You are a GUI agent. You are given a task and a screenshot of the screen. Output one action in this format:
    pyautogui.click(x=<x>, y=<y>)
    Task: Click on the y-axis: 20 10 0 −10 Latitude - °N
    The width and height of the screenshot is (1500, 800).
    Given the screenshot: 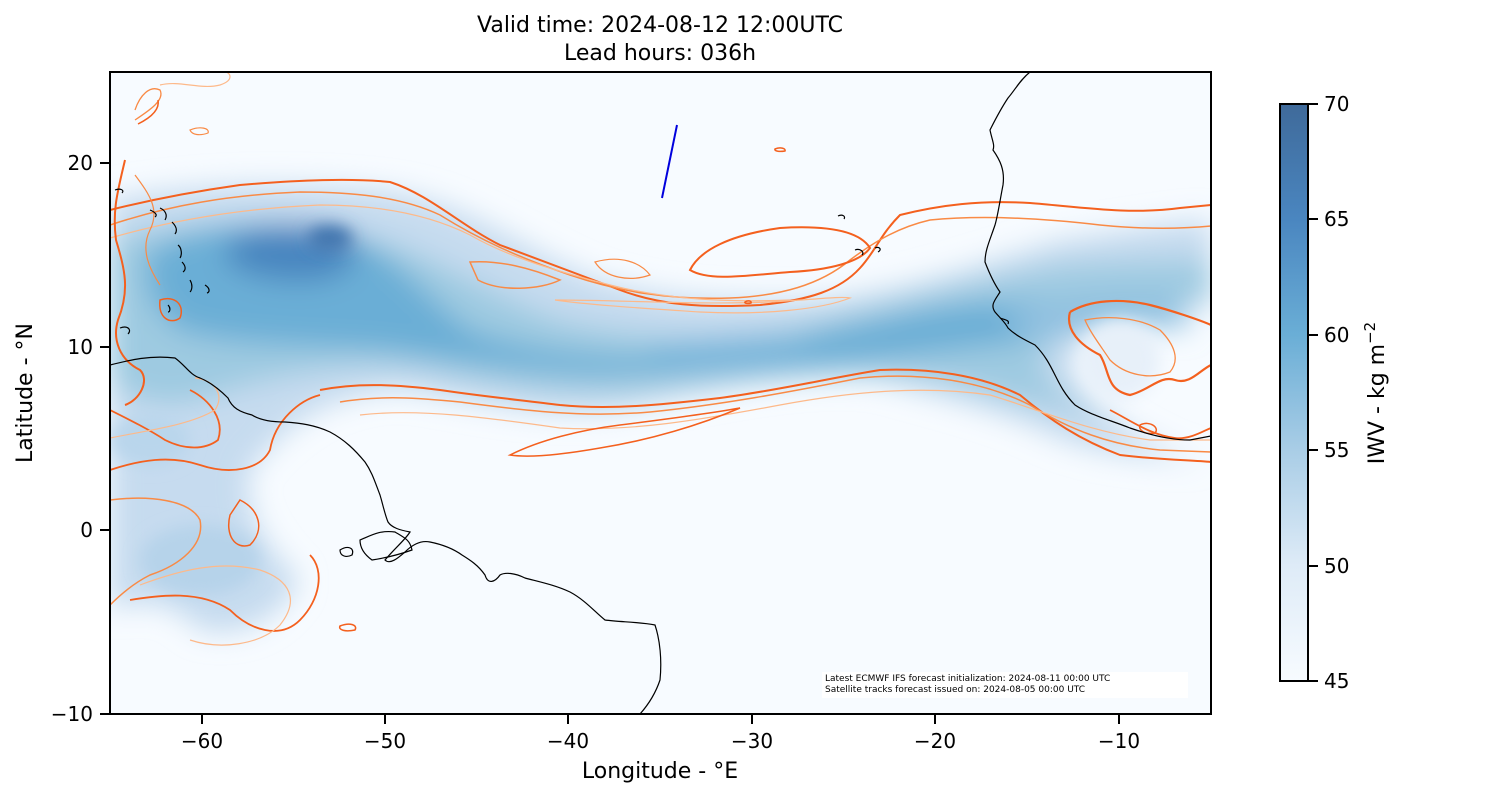 What is the action you would take?
    pyautogui.click(x=61, y=438)
    